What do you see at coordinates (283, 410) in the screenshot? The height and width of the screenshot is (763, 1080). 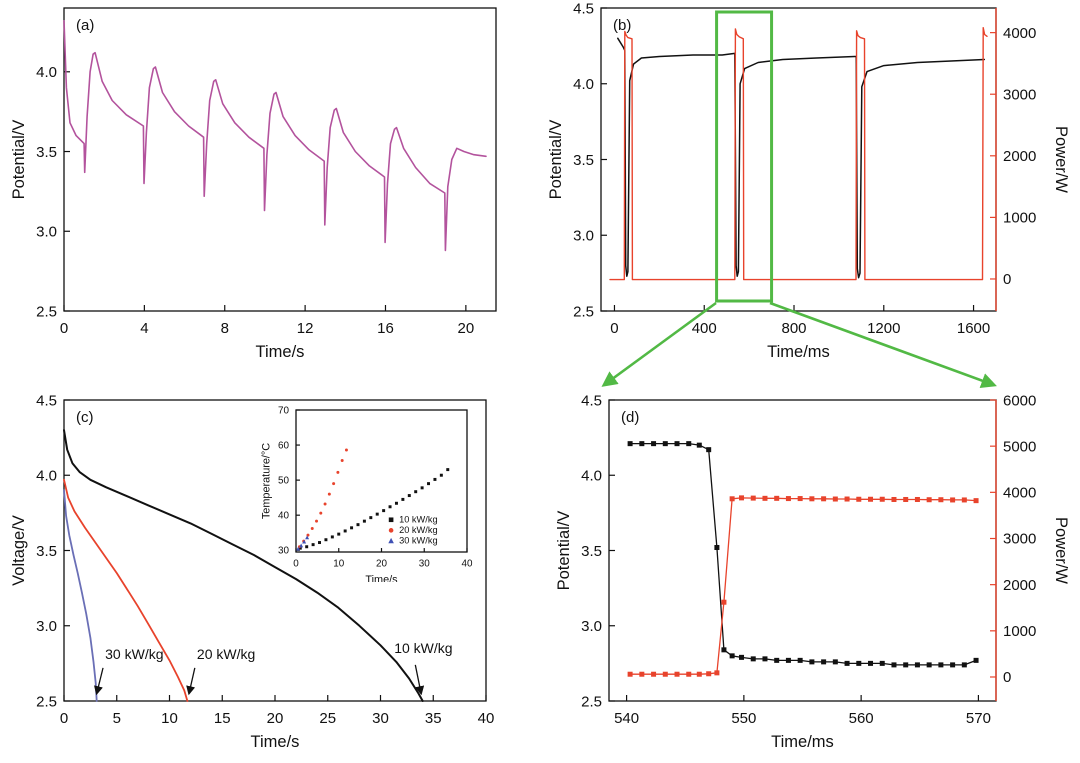 I see `svg-text: 70` at bounding box center [283, 410].